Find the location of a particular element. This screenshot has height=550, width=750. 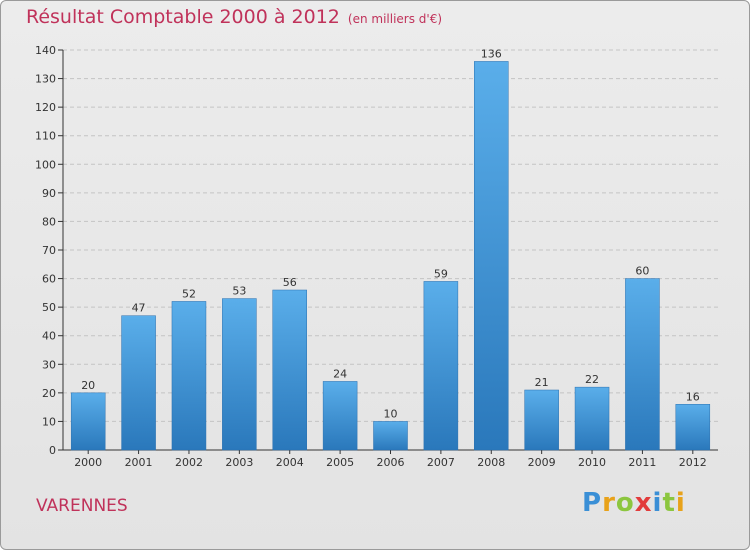

y-tick-label: 60 is located at coordinates (49, 279).